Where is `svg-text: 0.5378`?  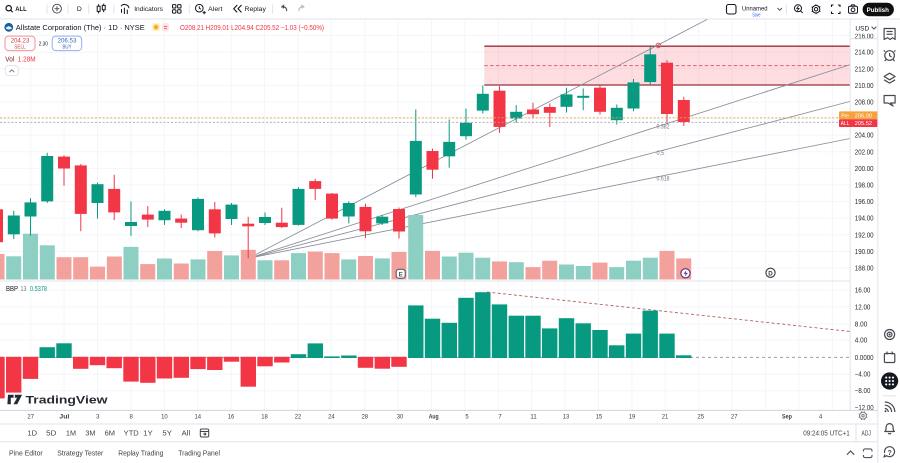
svg-text: 0.5378 is located at coordinates (38, 289).